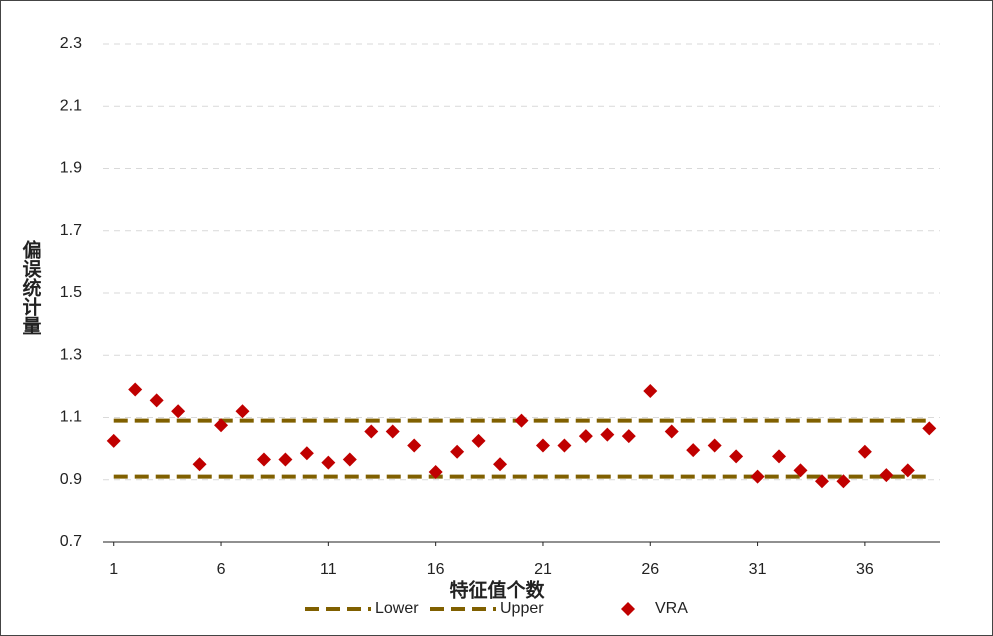 This screenshot has height=636, width=993. What do you see at coordinates (71, 541) in the screenshot?
I see `y-tick-label: 0.7` at bounding box center [71, 541].